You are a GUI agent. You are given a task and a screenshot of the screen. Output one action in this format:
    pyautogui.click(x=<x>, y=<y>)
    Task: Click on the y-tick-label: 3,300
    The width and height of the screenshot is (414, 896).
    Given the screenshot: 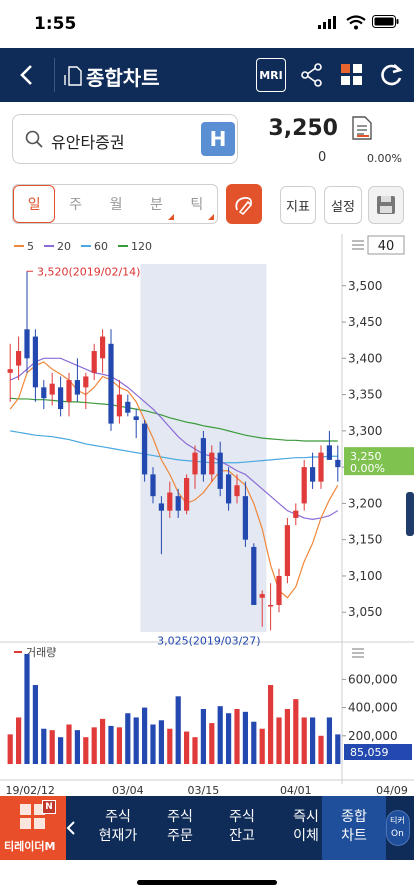 What is the action you would take?
    pyautogui.click(x=365, y=431)
    